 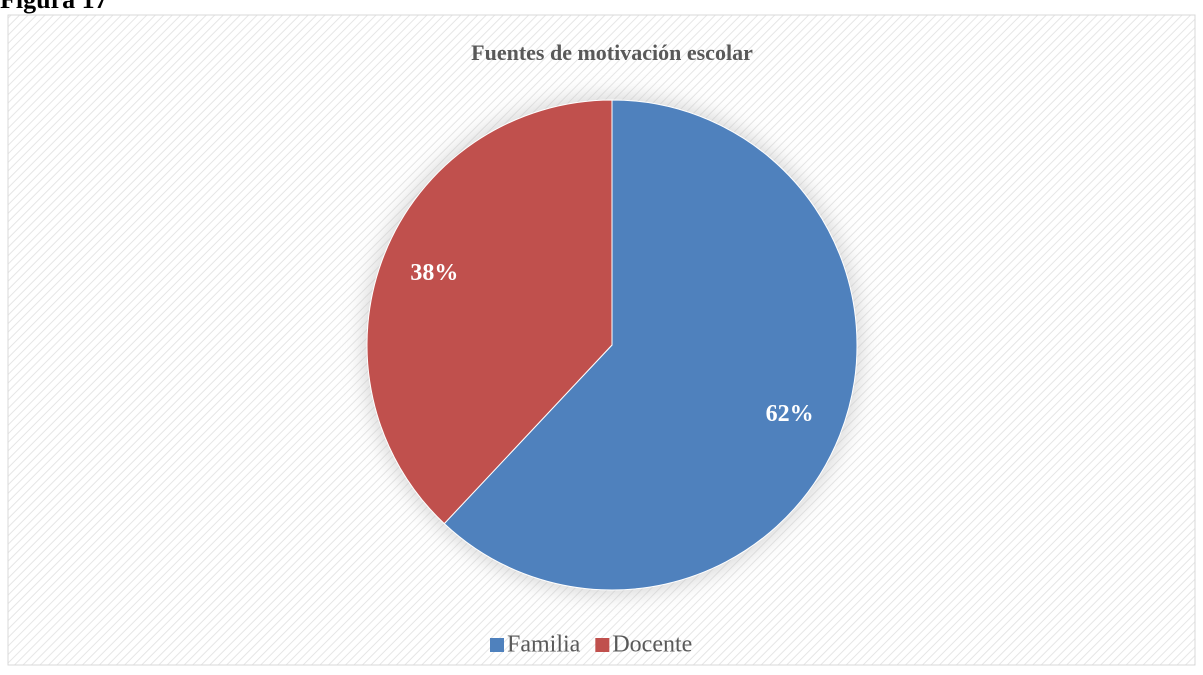 What do you see at coordinates (434, 273) in the screenshot?
I see `data-label: 38%` at bounding box center [434, 273].